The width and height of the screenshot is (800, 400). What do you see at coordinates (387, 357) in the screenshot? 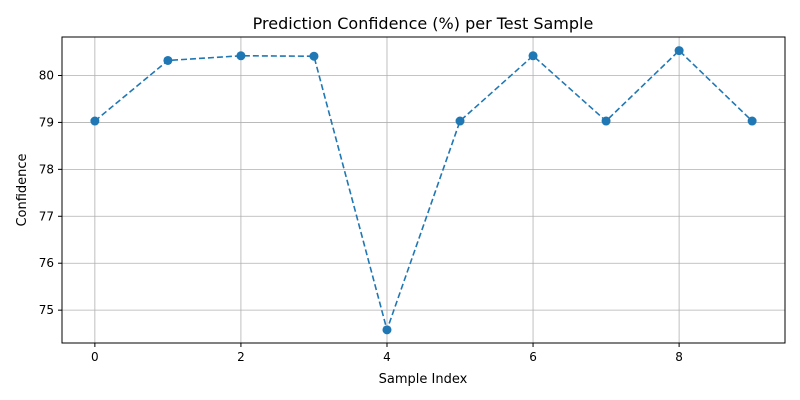
I see `x-tick-label: 4` at bounding box center [387, 357].